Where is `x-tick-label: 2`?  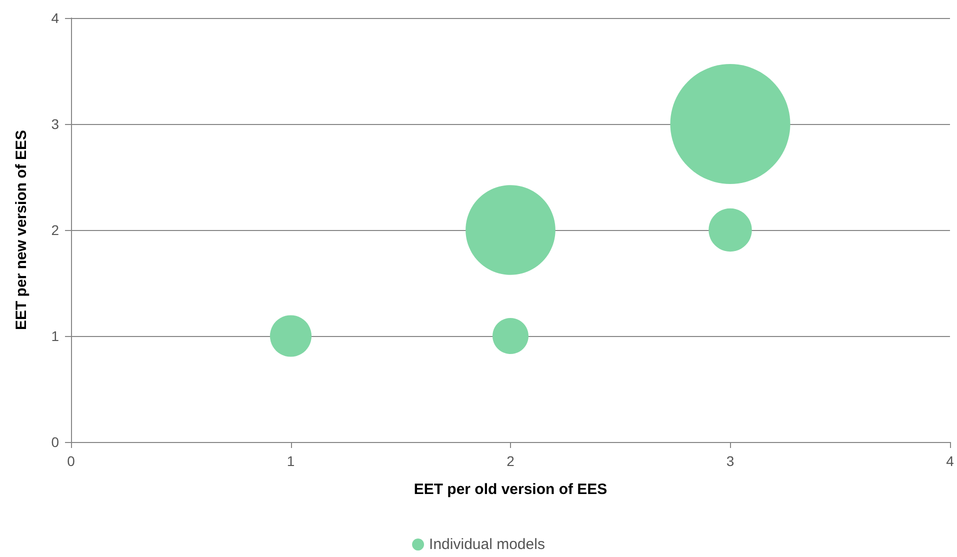 x-tick-label: 2 is located at coordinates (510, 461).